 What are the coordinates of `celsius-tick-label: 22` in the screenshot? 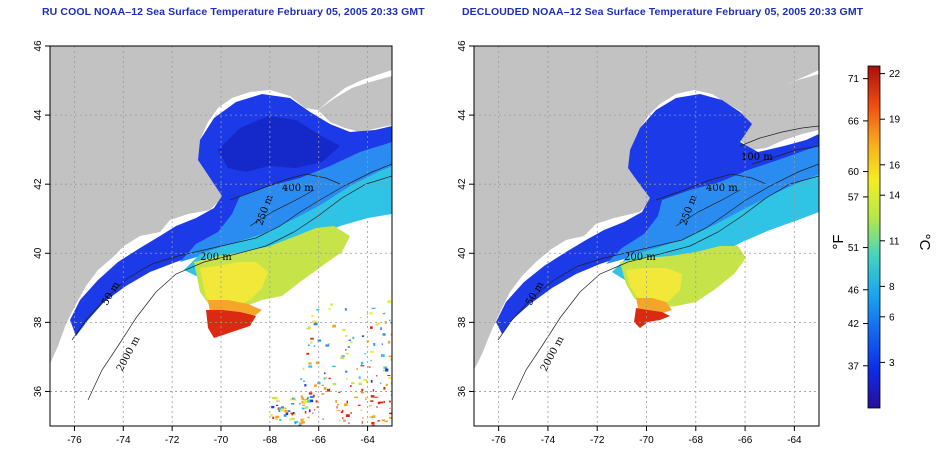 It's located at (895, 74).